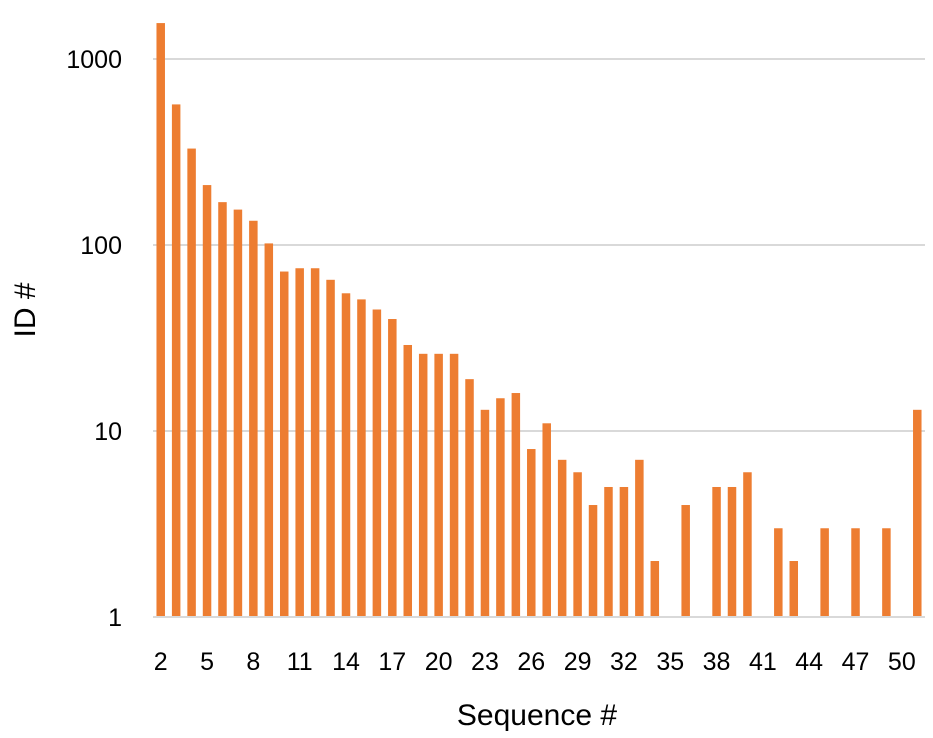 The height and width of the screenshot is (738, 933). What do you see at coordinates (207, 662) in the screenshot?
I see `x-tick-label: 5` at bounding box center [207, 662].